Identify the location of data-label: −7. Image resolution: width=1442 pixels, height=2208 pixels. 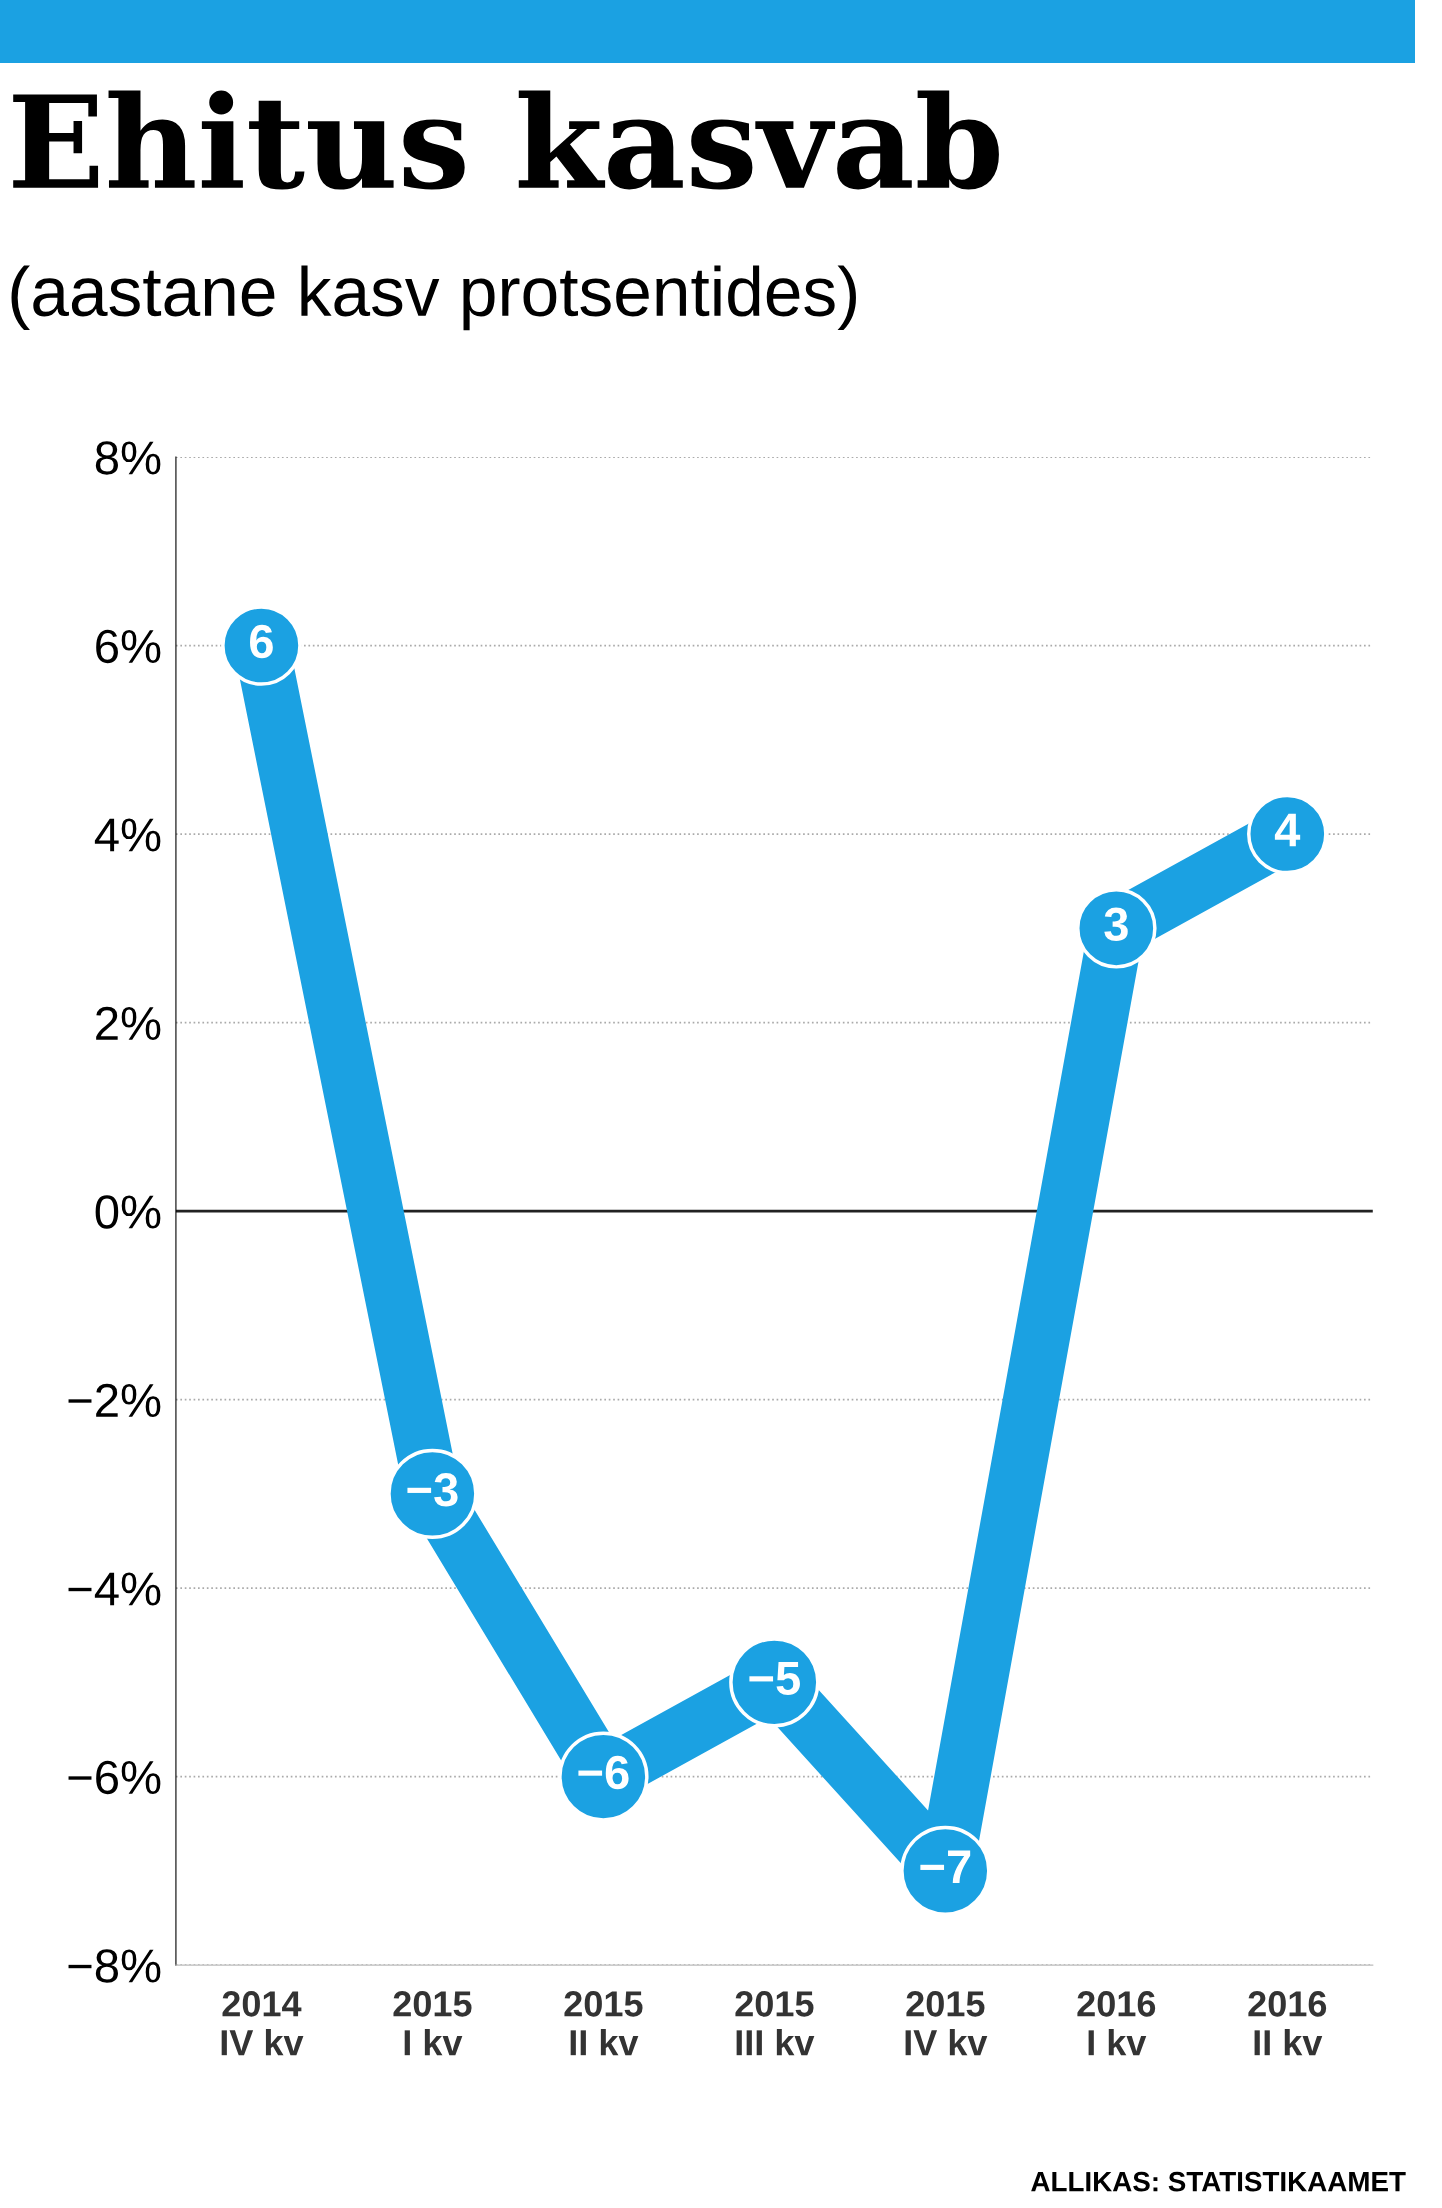
(945, 1867).